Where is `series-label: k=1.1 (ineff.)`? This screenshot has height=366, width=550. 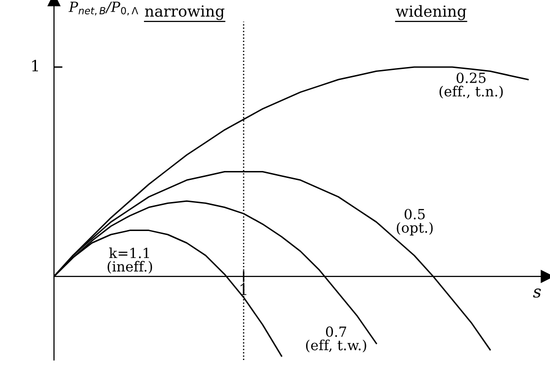 series-label: k=1.1 (ineff.) is located at coordinates (130, 260).